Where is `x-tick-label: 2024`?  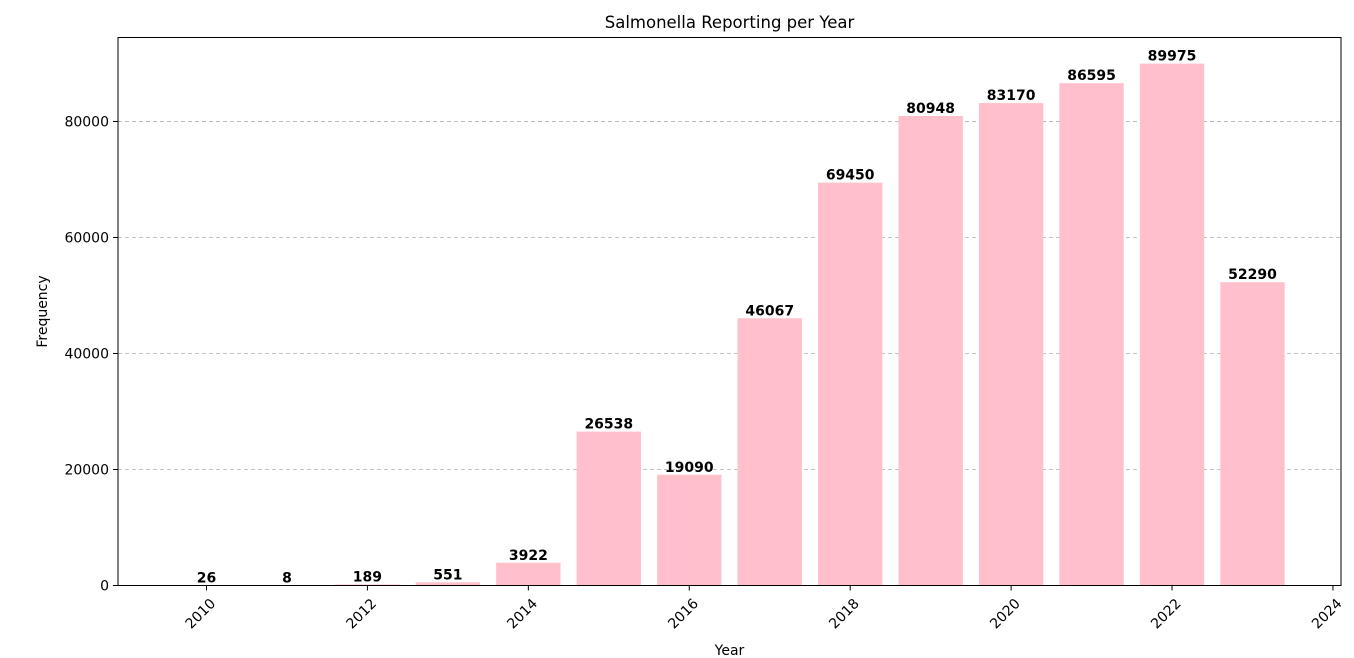 x-tick-label: 2024 is located at coordinates (1327, 614).